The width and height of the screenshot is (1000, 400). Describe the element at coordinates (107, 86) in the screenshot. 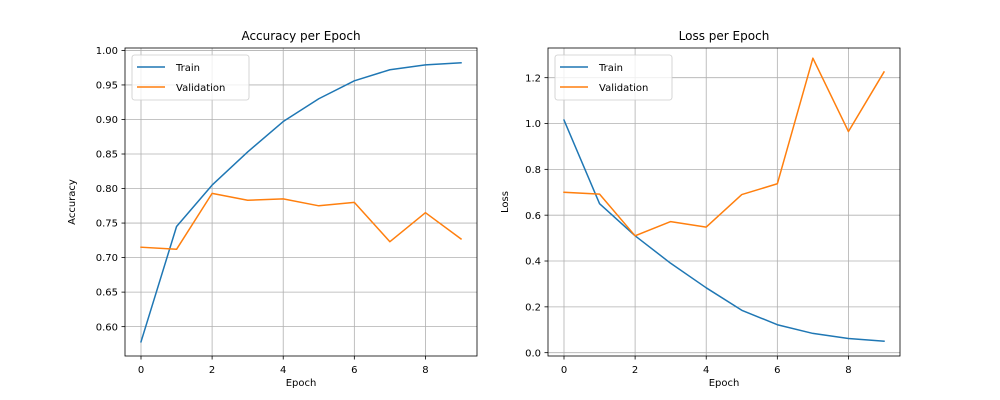

I see `accuracy-y-tick-label: 0.95` at that location.